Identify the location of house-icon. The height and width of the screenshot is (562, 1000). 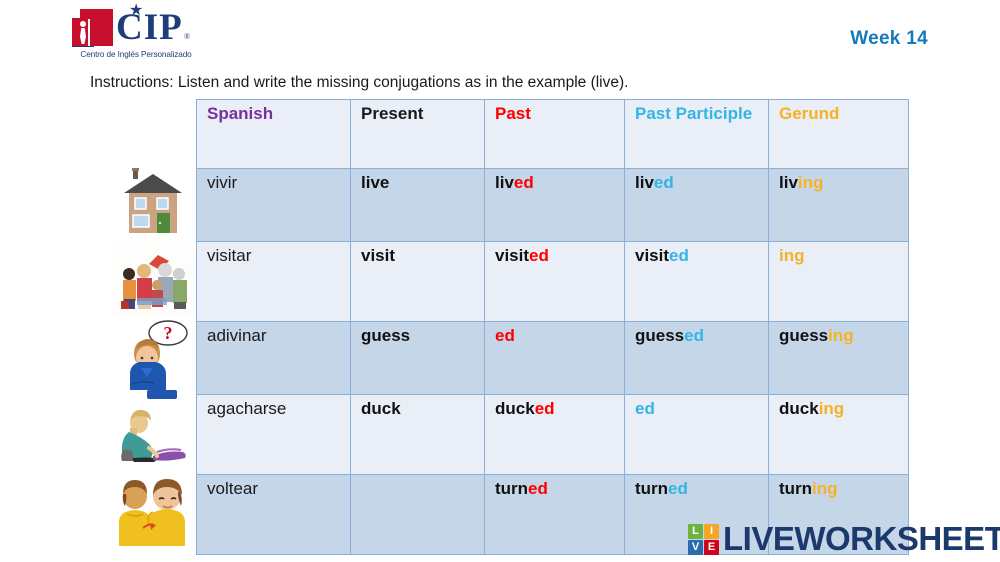
(154, 203).